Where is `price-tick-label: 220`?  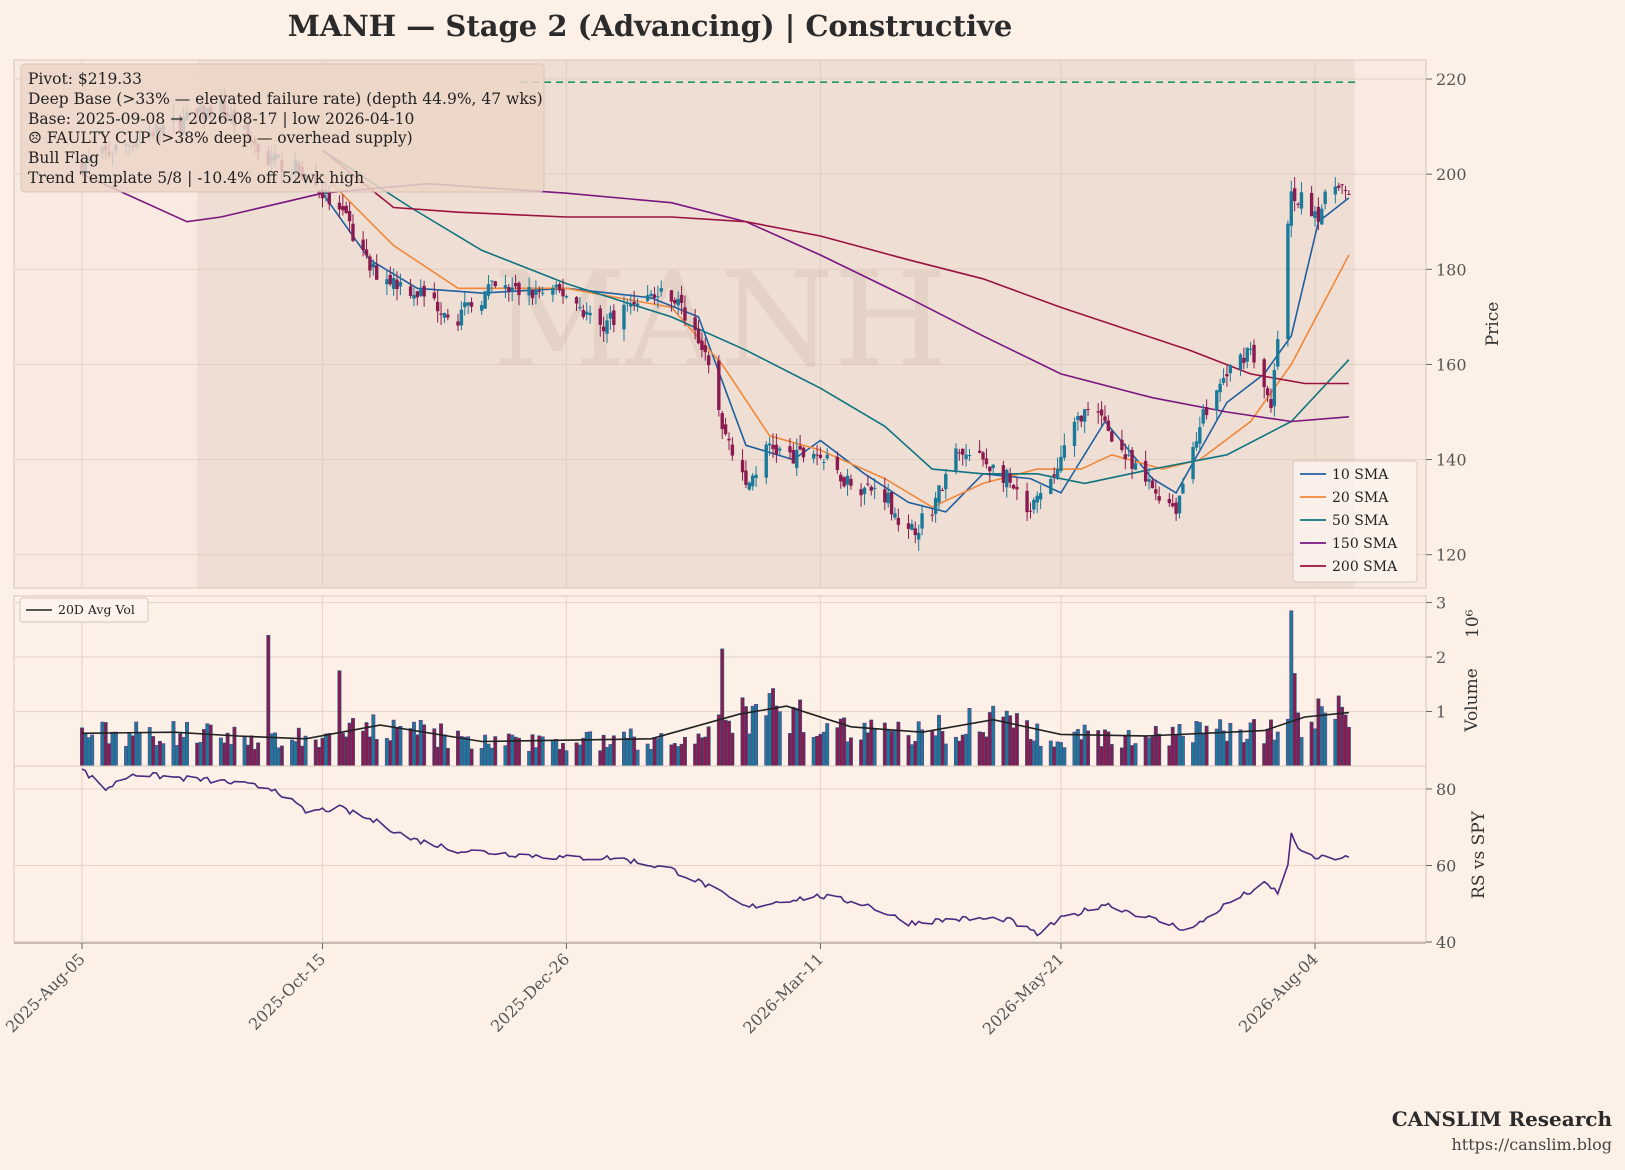 price-tick-label: 220 is located at coordinates (1451, 79).